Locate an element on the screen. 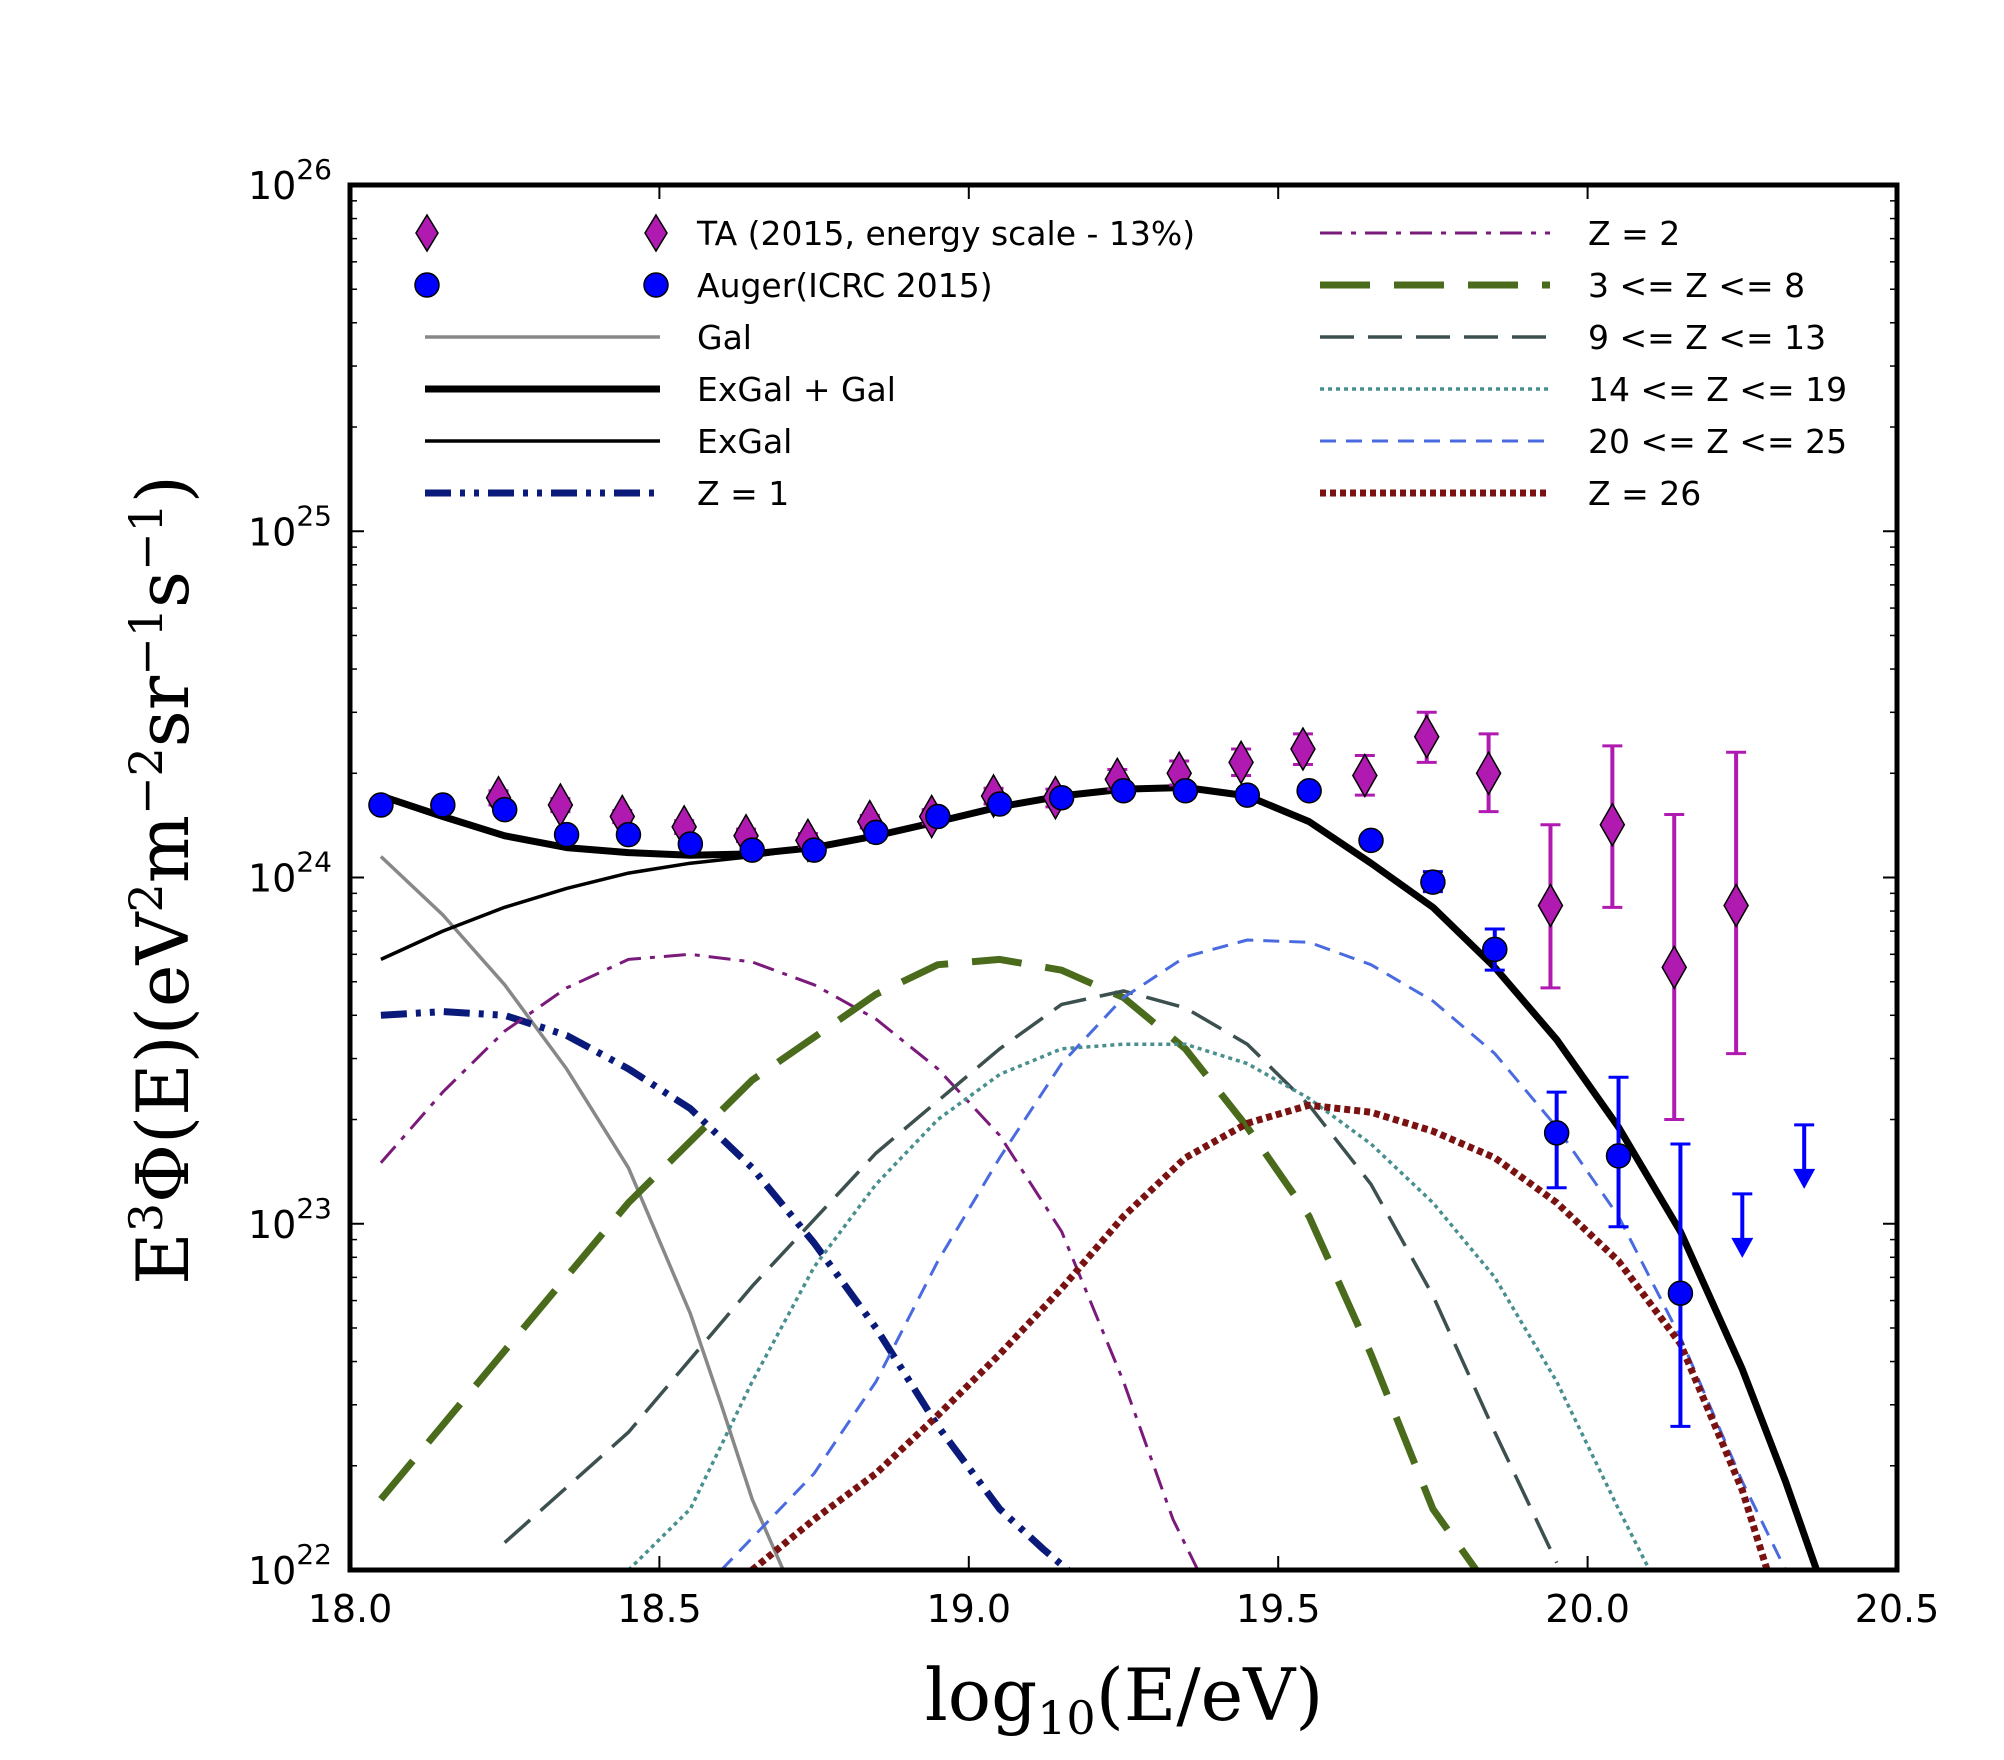 This screenshot has width=2004, height=1760. legend-label-z9_13: 9 <= Z <= 13 is located at coordinates (1707, 337).